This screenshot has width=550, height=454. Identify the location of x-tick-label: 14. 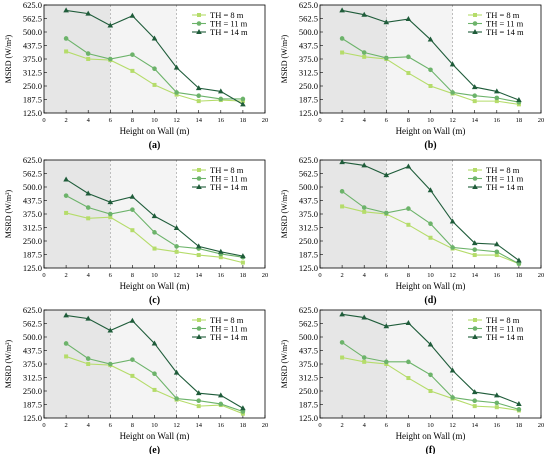
(198, 275).